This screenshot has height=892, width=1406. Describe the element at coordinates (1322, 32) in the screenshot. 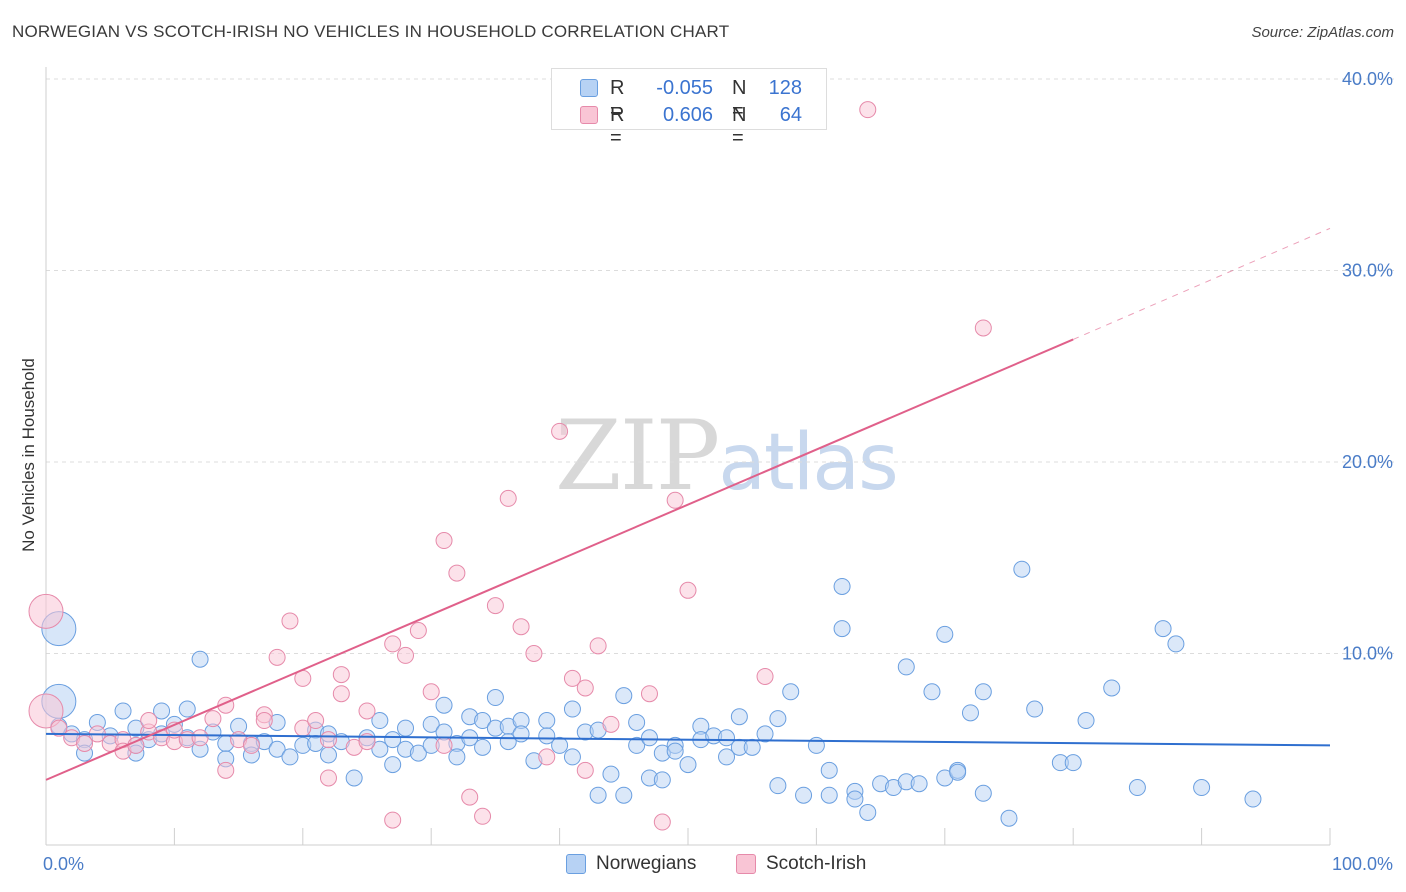

I see `source-label: Source: ZipAtlas.com` at that location.